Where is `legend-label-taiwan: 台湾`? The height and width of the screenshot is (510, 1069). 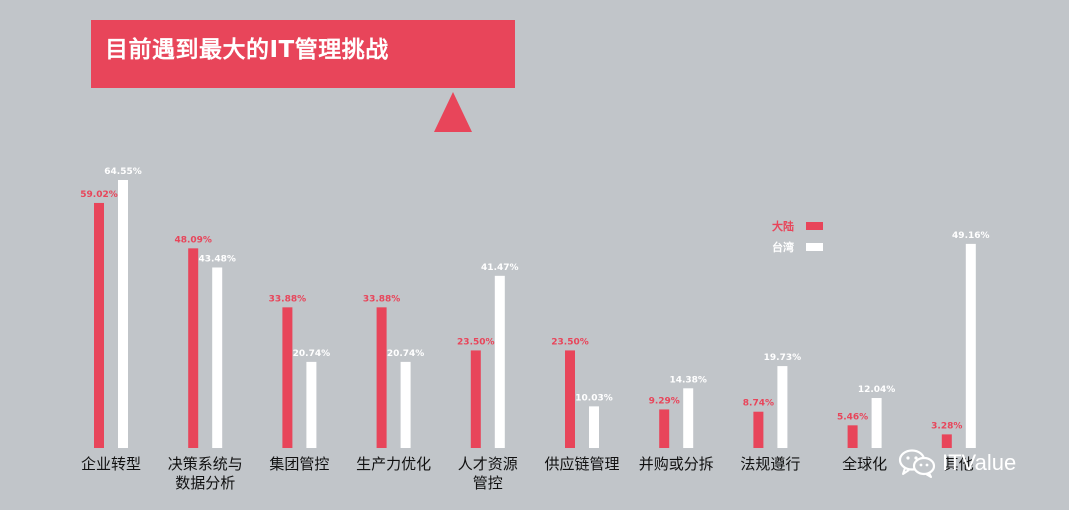
legend-label-taiwan: 台湾 is located at coordinates (783, 247).